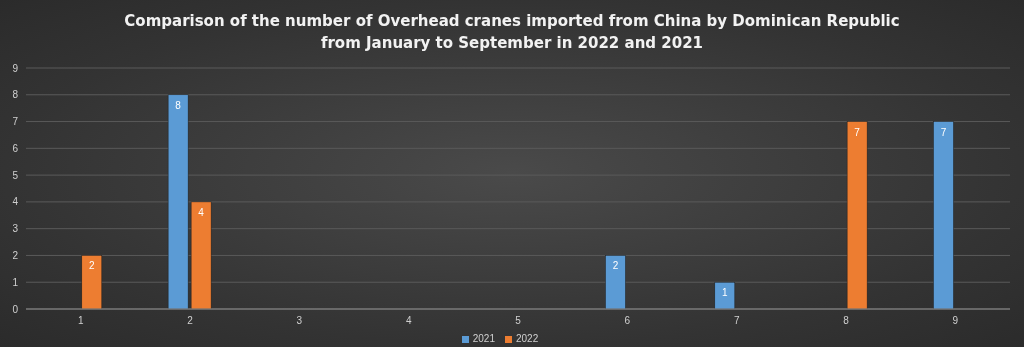  I want to click on x-tick-label: 8, so click(846, 321).